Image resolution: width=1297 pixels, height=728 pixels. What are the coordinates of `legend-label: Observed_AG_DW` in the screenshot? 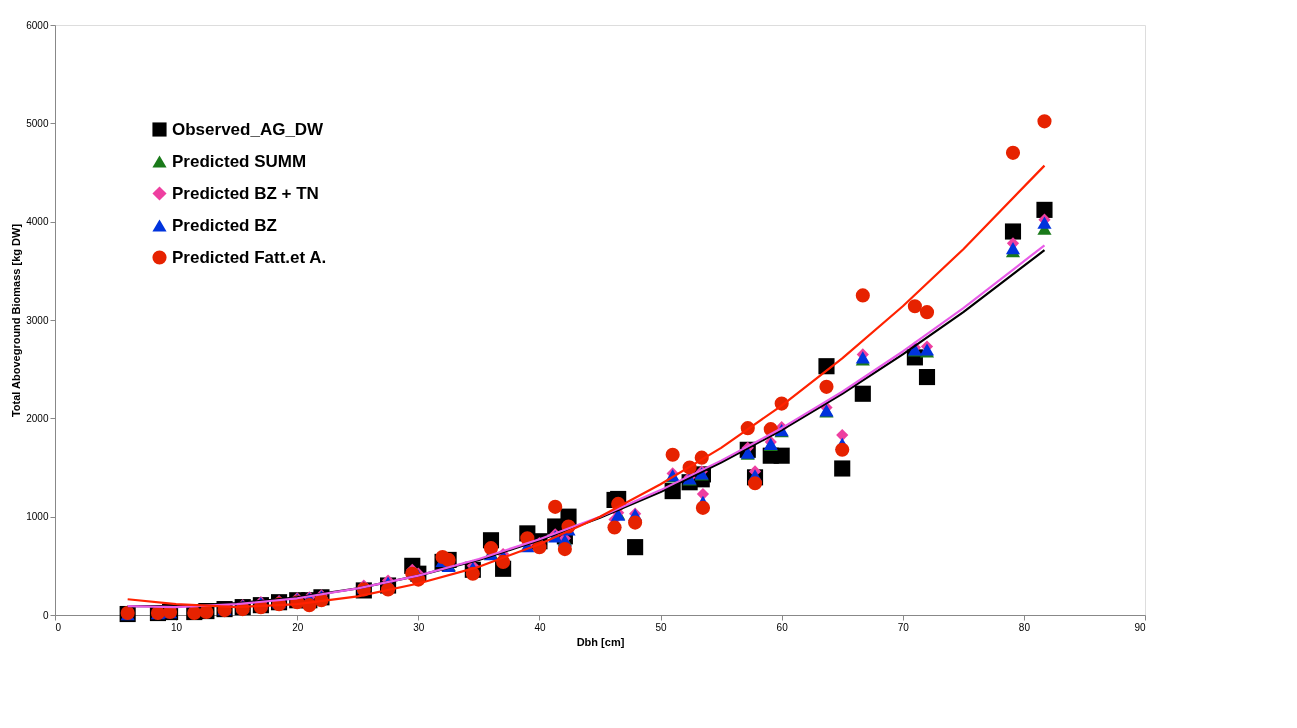 It's located at (248, 129).